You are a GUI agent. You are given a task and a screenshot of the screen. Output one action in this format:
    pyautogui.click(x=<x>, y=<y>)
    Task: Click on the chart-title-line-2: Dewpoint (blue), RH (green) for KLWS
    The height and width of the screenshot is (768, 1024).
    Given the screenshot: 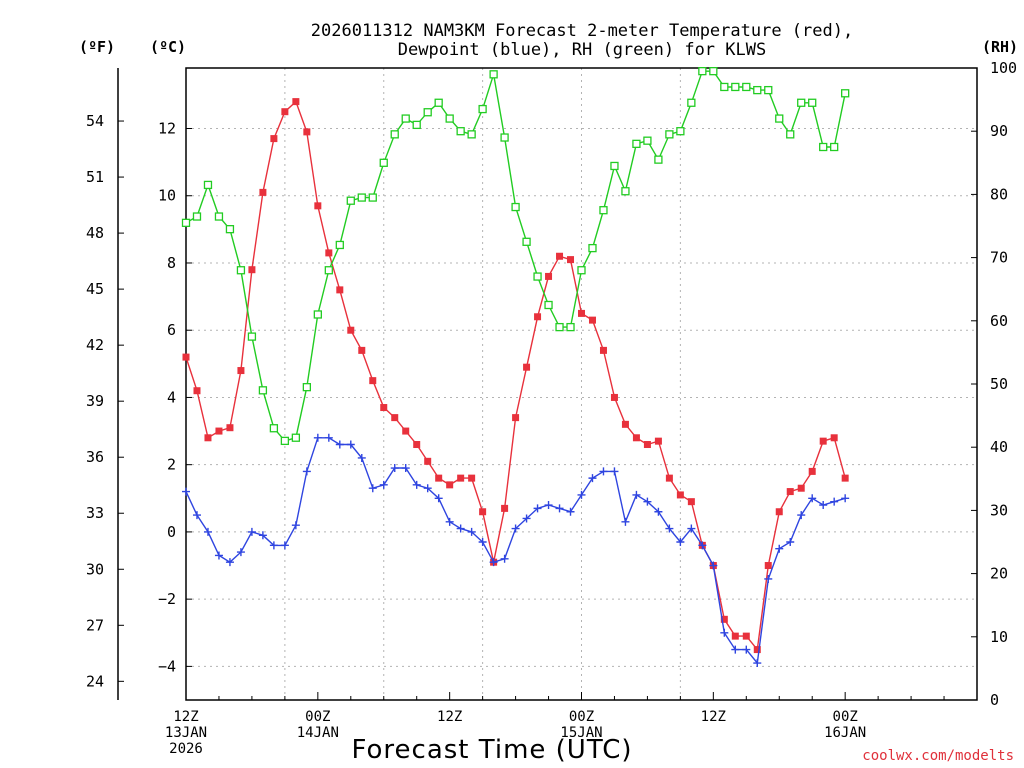 What is the action you would take?
    pyautogui.click(x=582, y=50)
    